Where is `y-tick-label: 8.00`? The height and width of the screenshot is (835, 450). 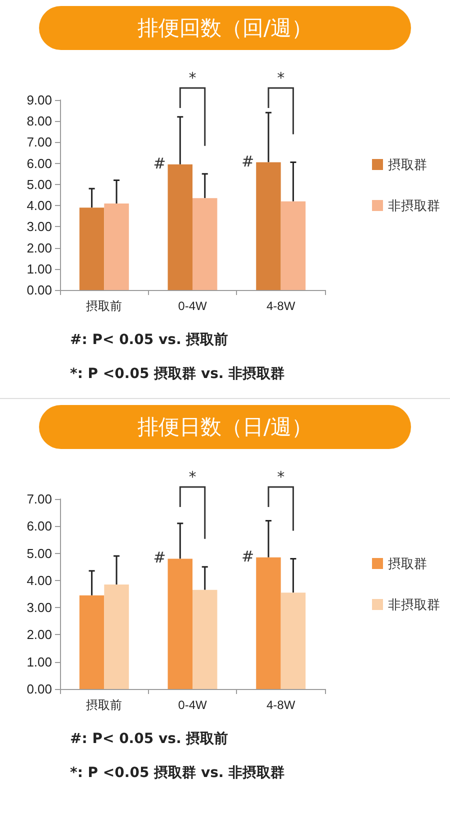
y-tick-label: 8.00 is located at coordinates (39, 121).